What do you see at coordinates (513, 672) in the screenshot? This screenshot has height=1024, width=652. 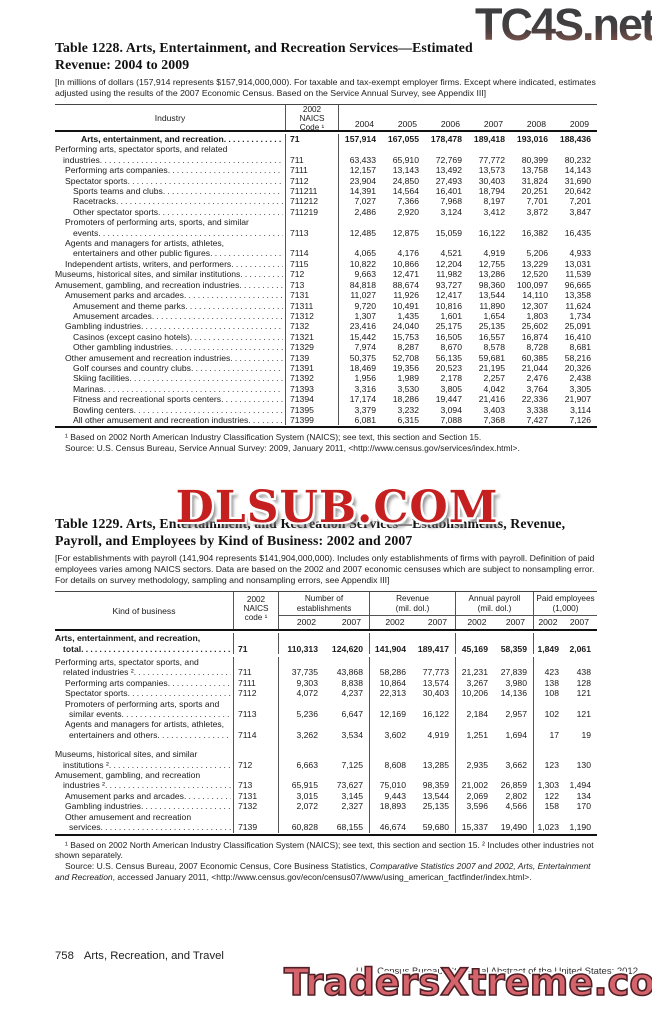 I see `value-cell: 27,839` at bounding box center [513, 672].